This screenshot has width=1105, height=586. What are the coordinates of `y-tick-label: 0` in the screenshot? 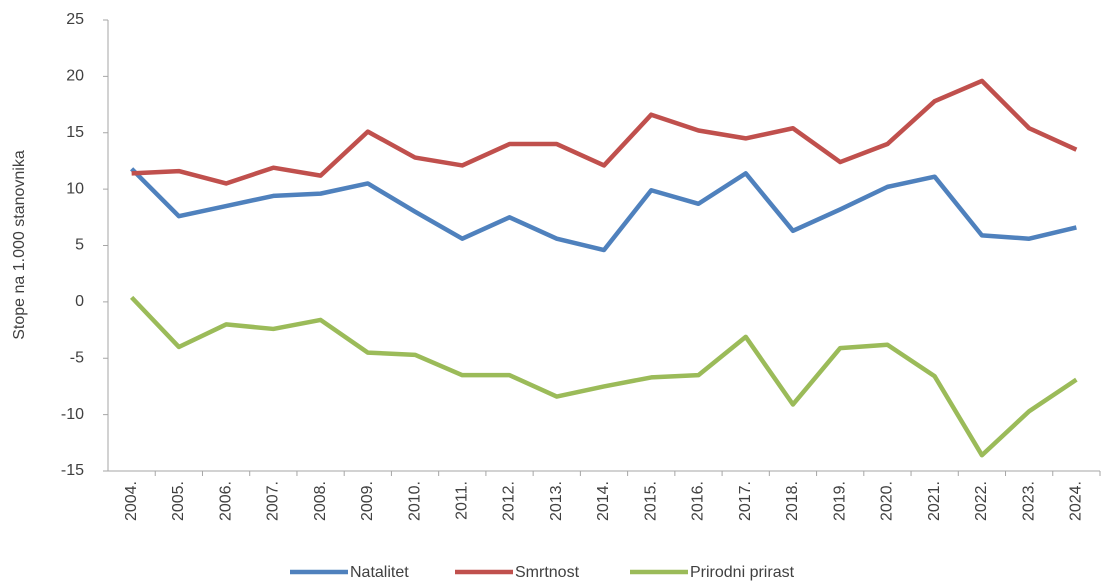 It's located at (79, 301).